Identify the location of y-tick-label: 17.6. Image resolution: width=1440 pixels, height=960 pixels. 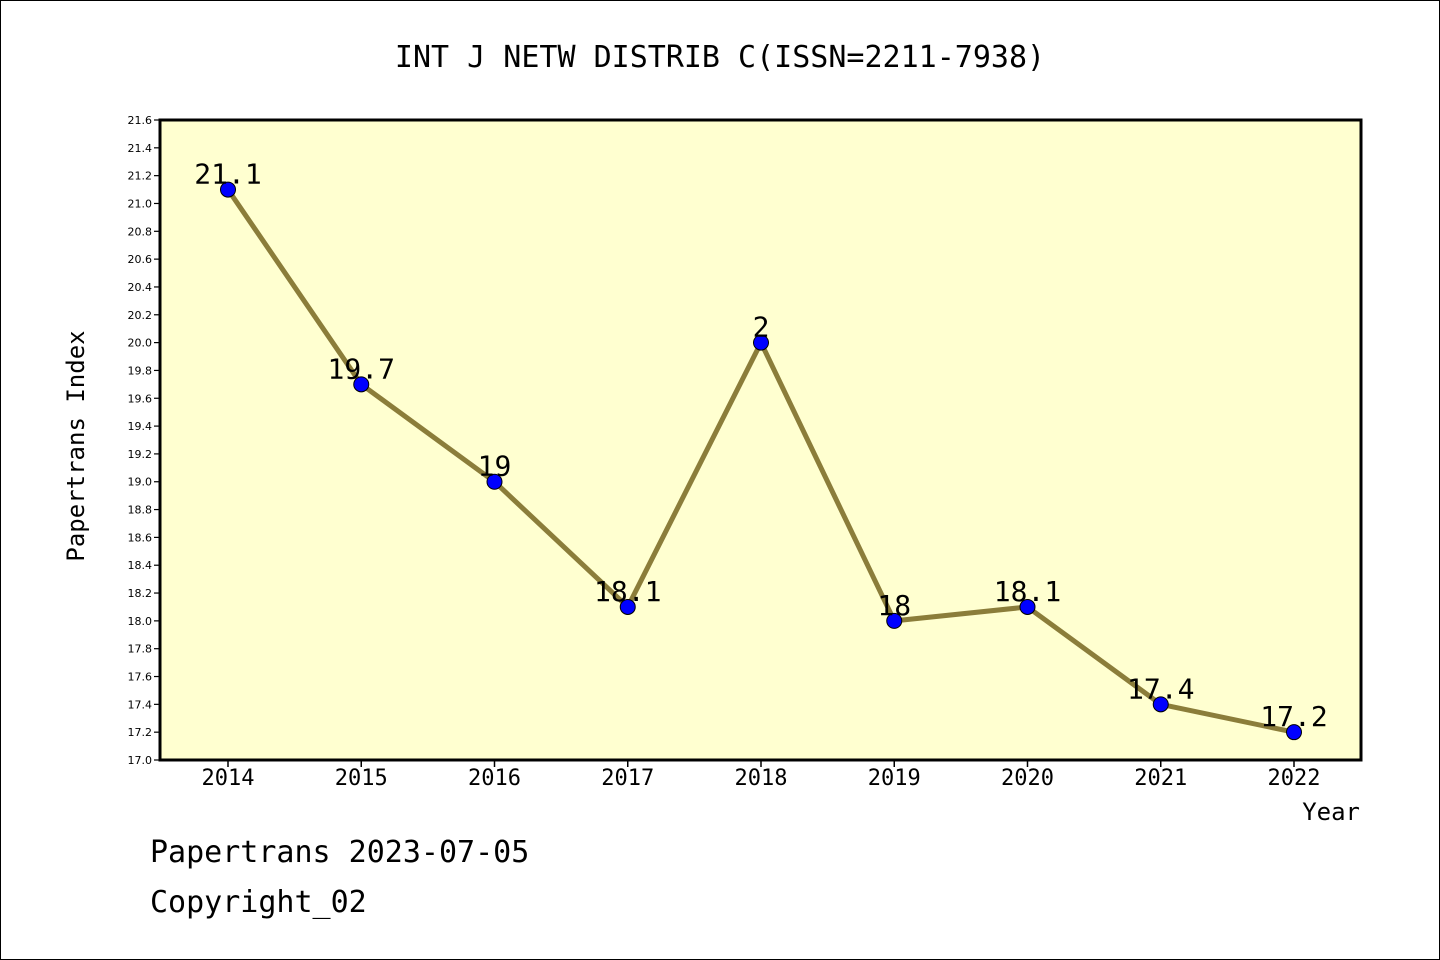
(140, 677).